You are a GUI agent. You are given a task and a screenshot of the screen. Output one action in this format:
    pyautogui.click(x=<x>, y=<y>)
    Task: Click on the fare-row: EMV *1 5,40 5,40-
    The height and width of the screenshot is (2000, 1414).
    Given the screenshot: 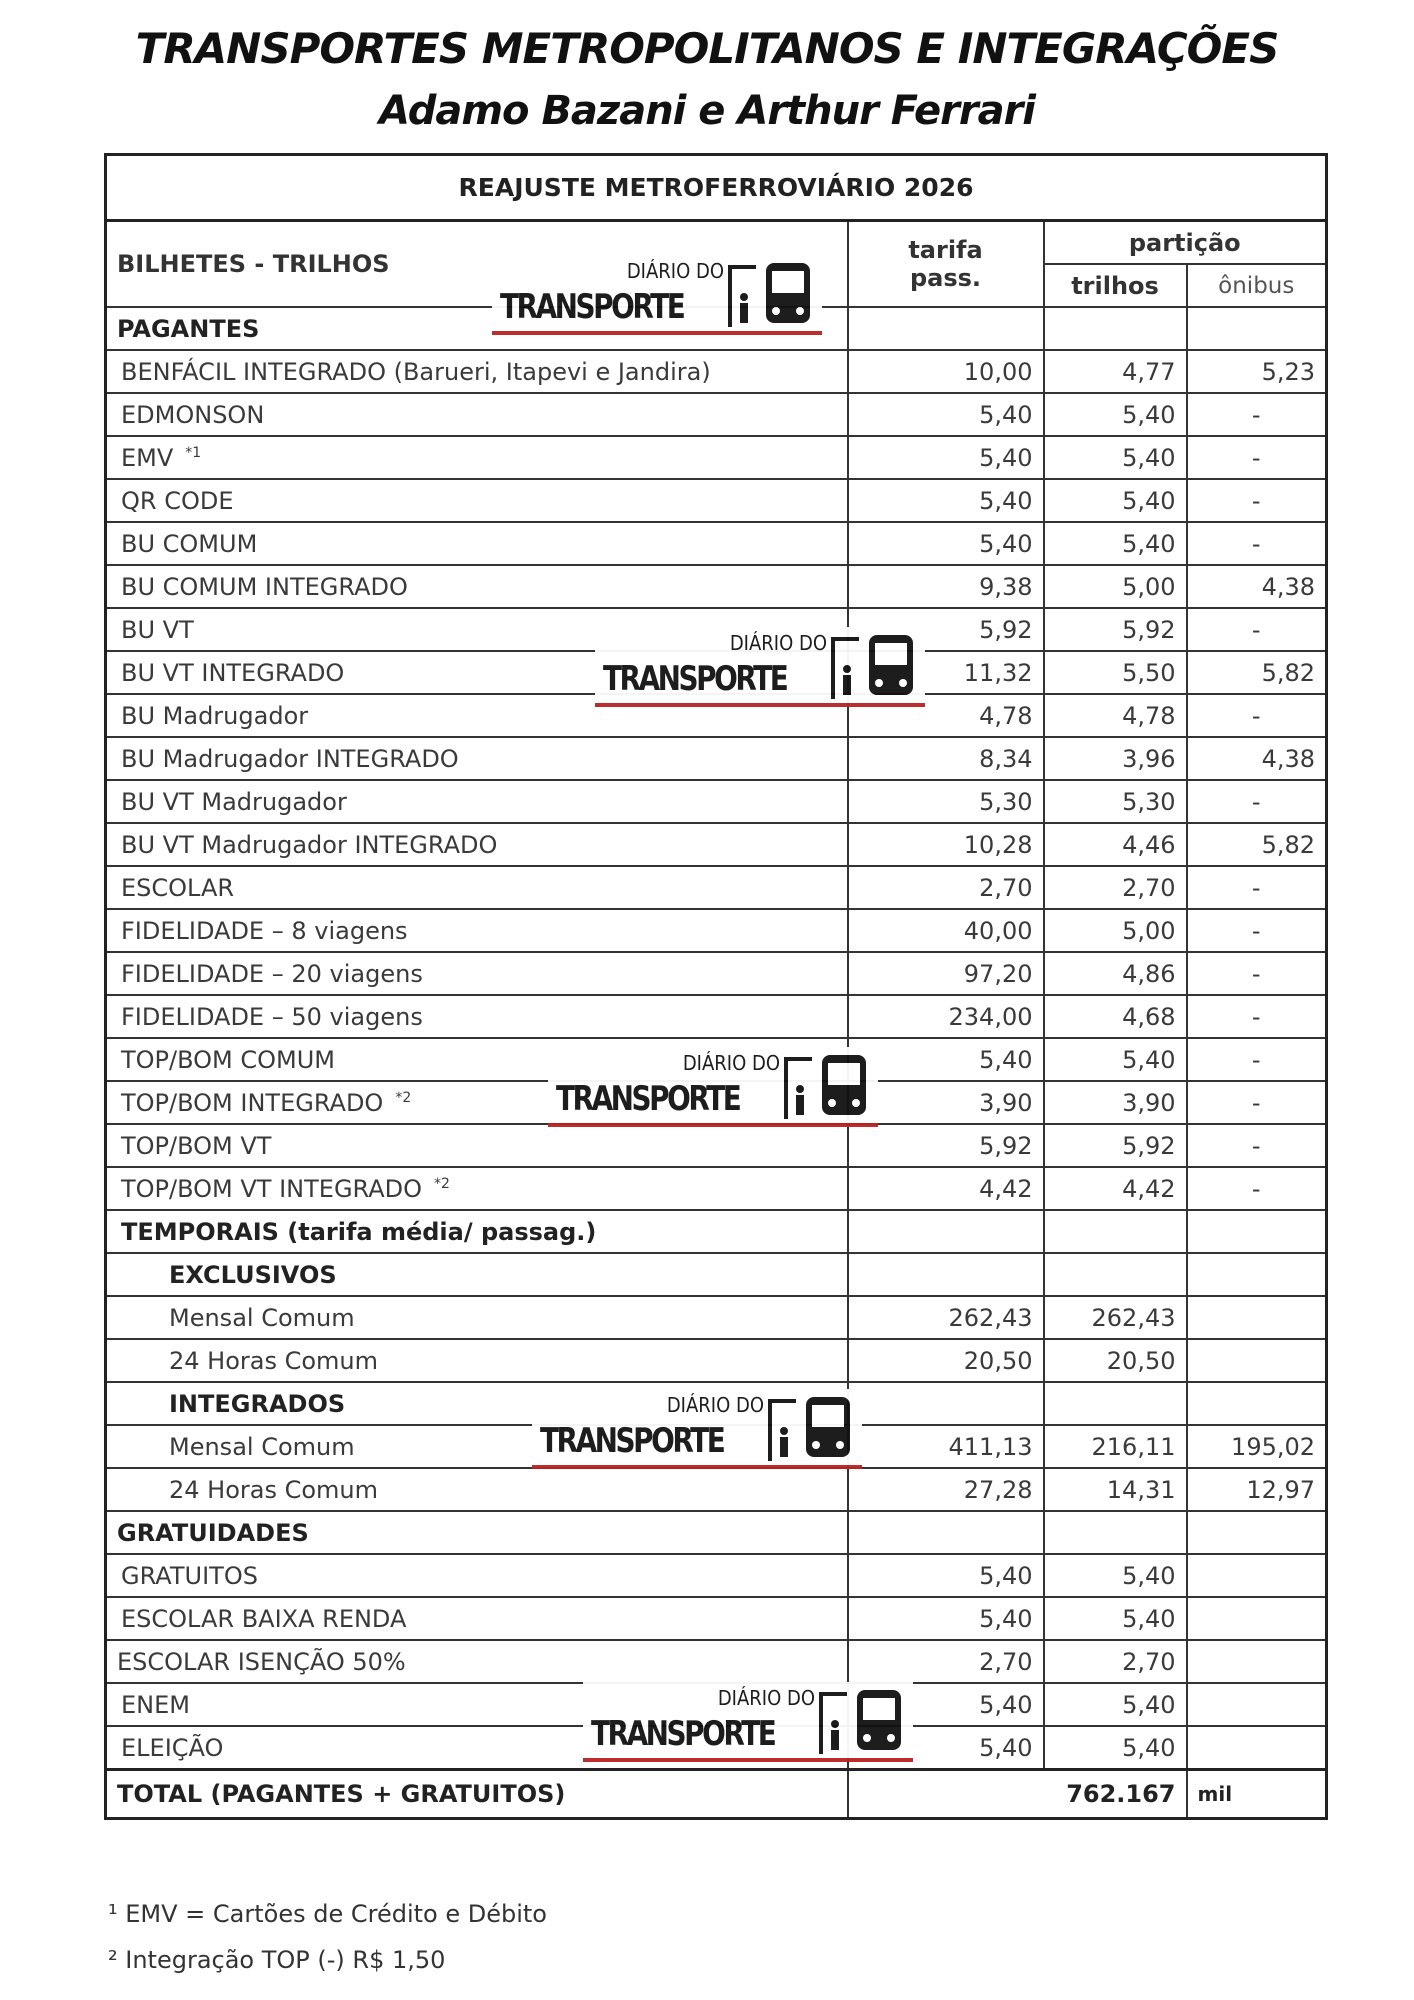 What is the action you would take?
    pyautogui.click(x=716, y=457)
    